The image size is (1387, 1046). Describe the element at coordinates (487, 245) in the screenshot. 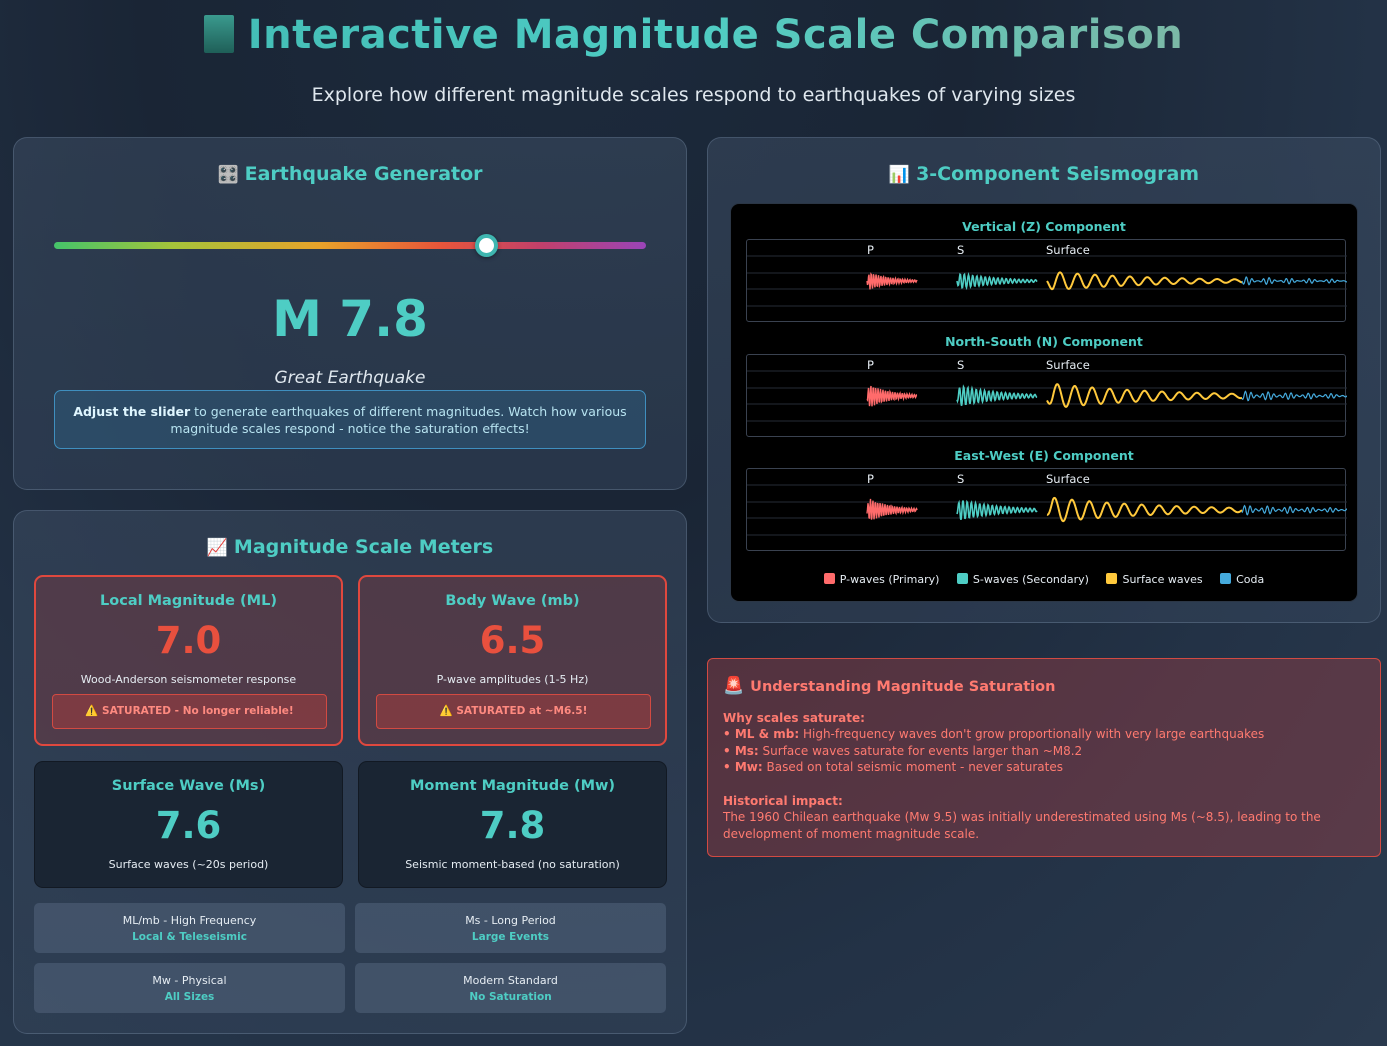

I see `magnitude-slider-thumb` at that location.